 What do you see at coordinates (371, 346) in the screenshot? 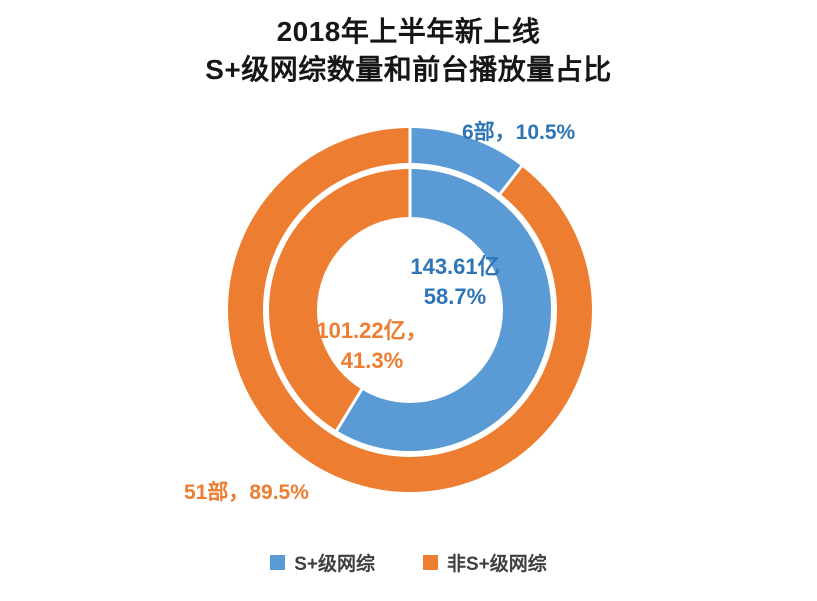
I see `inner-ring-orange-value-label: 101.22亿， 41.3%` at bounding box center [371, 346].